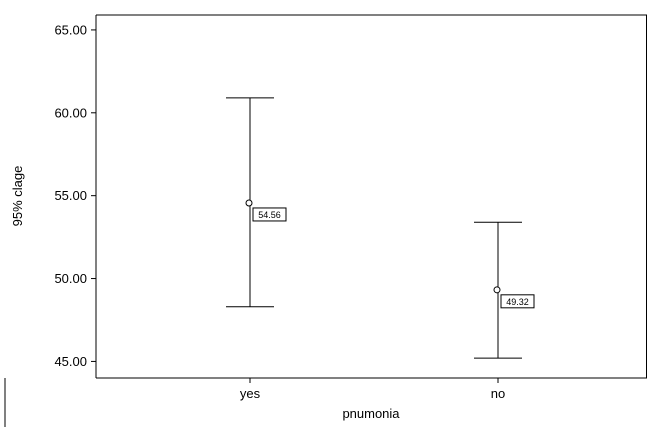  I want to click on error-bar-no: 49.32, so click(504, 290).